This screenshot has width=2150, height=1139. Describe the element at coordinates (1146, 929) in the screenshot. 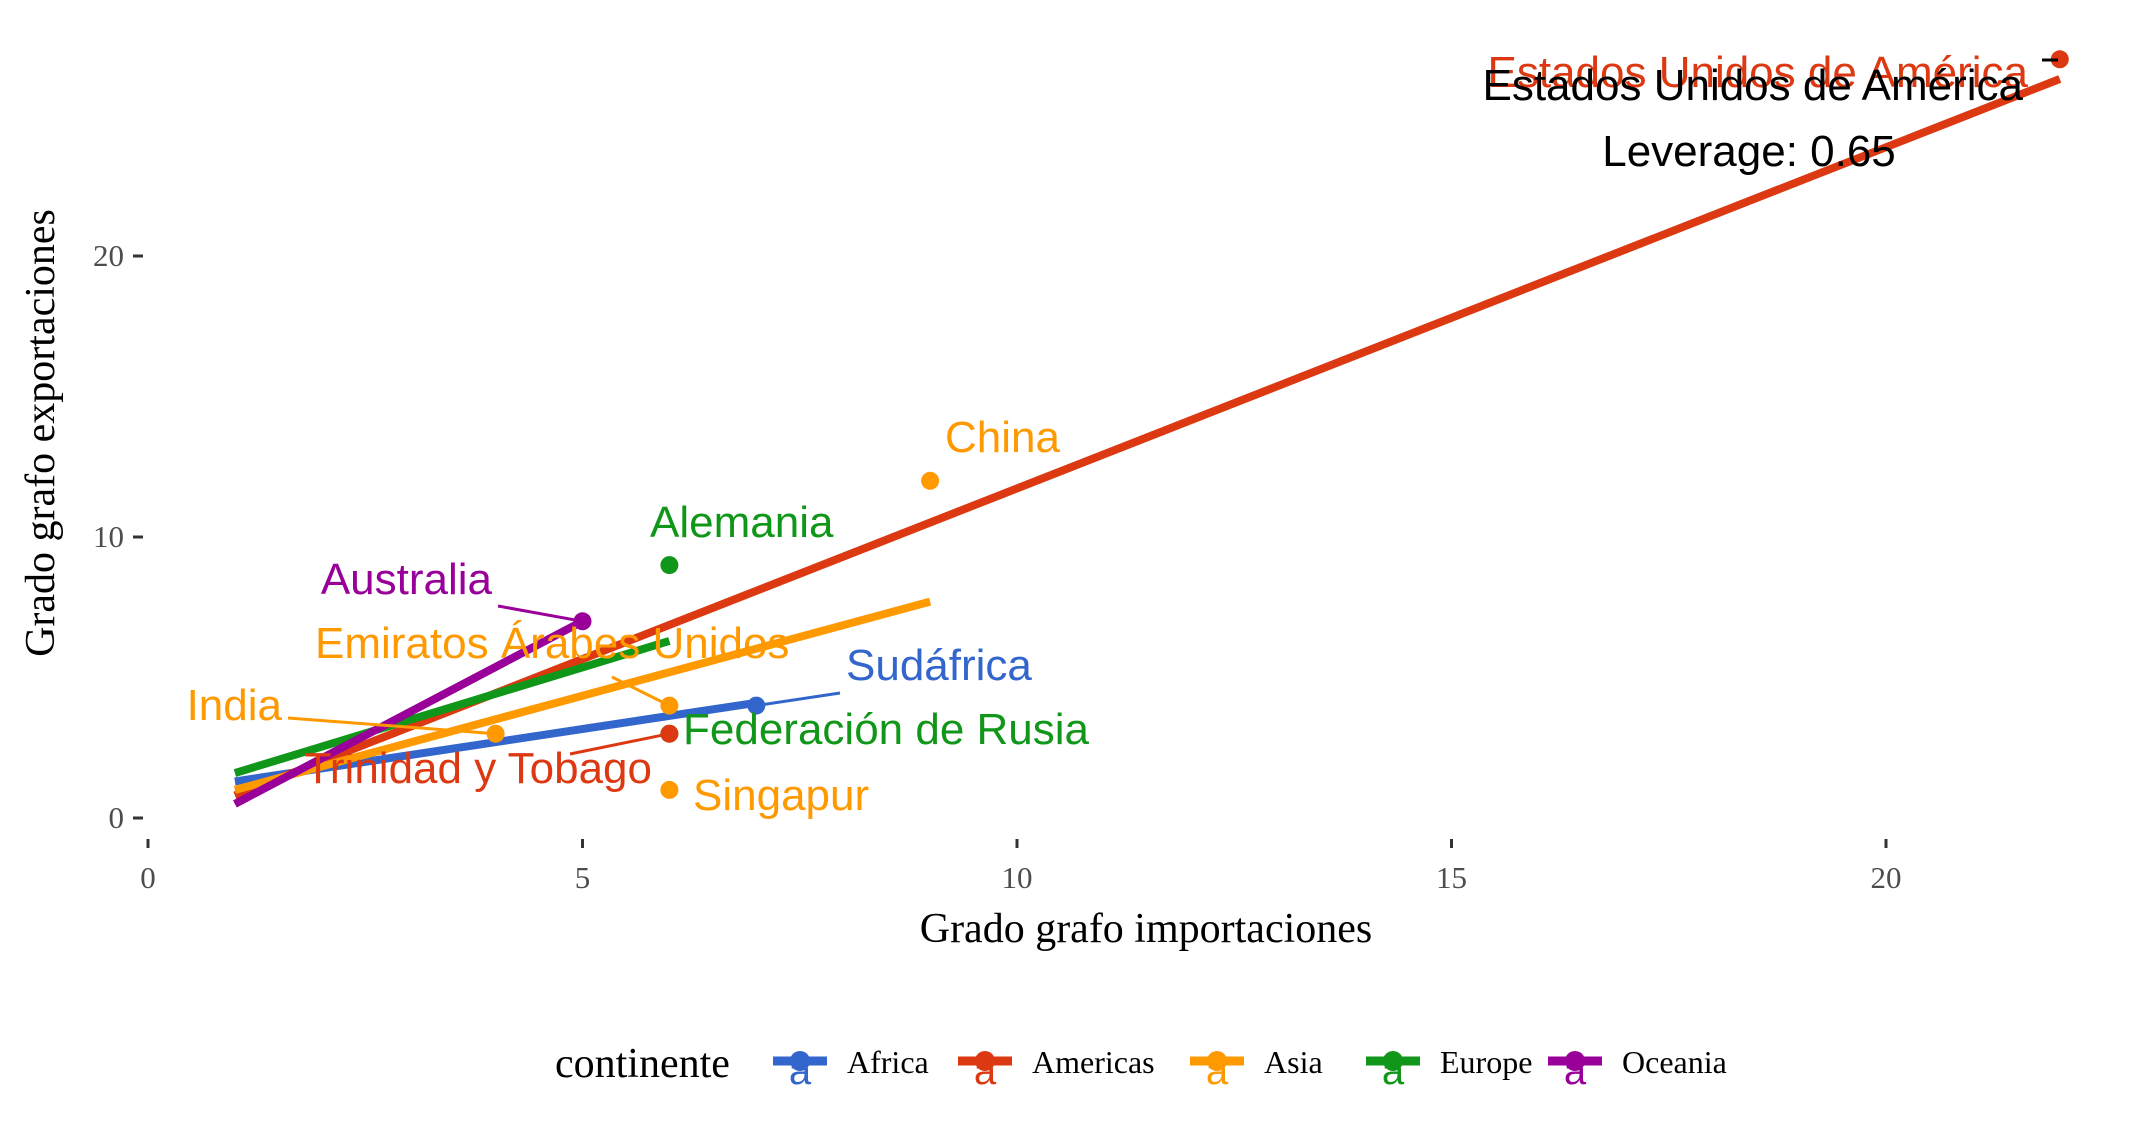

I see `x-axis-title: Grado grafo importaciones` at that location.